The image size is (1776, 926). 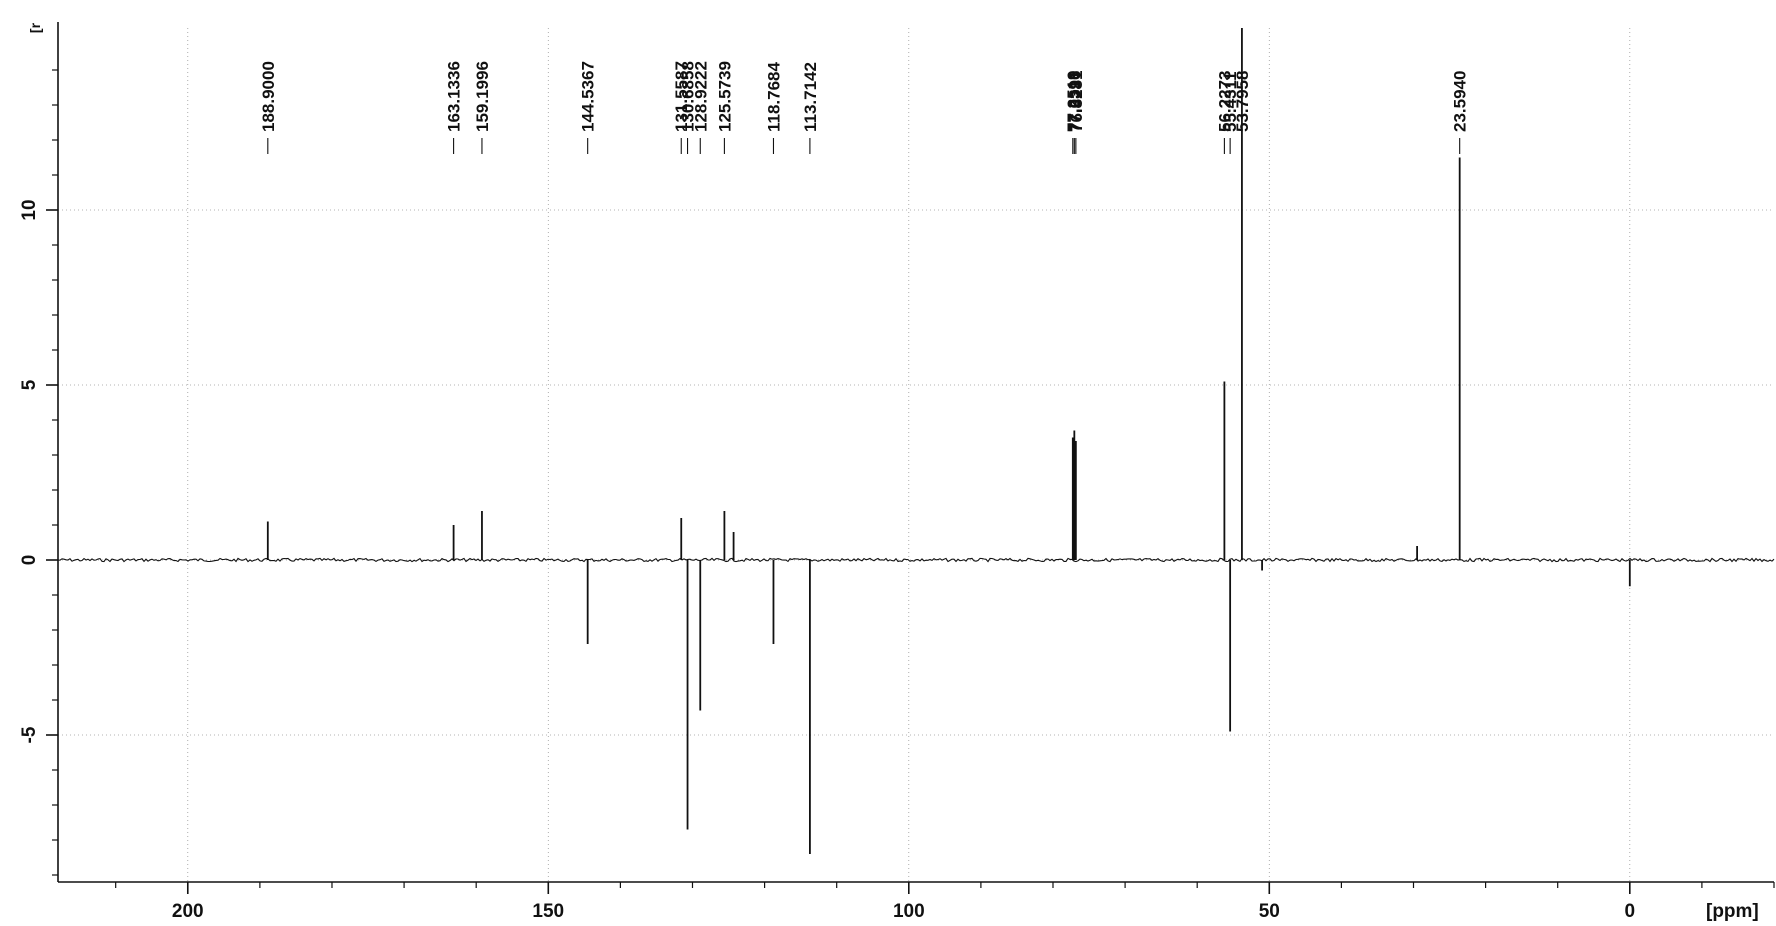 I want to click on peak-label: 55.4311, so click(x=1230, y=101).